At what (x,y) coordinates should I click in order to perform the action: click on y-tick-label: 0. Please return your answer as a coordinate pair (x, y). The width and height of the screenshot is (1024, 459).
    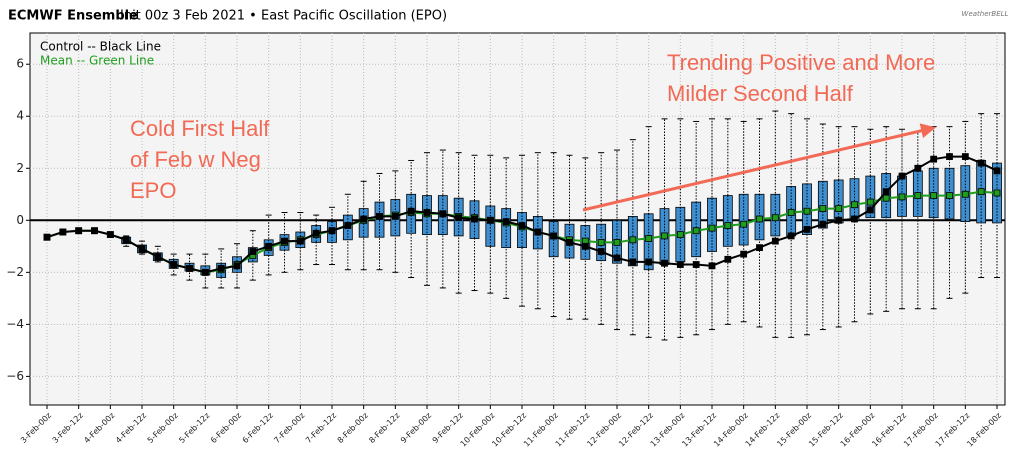
    Looking at the image, I should click on (20, 220).